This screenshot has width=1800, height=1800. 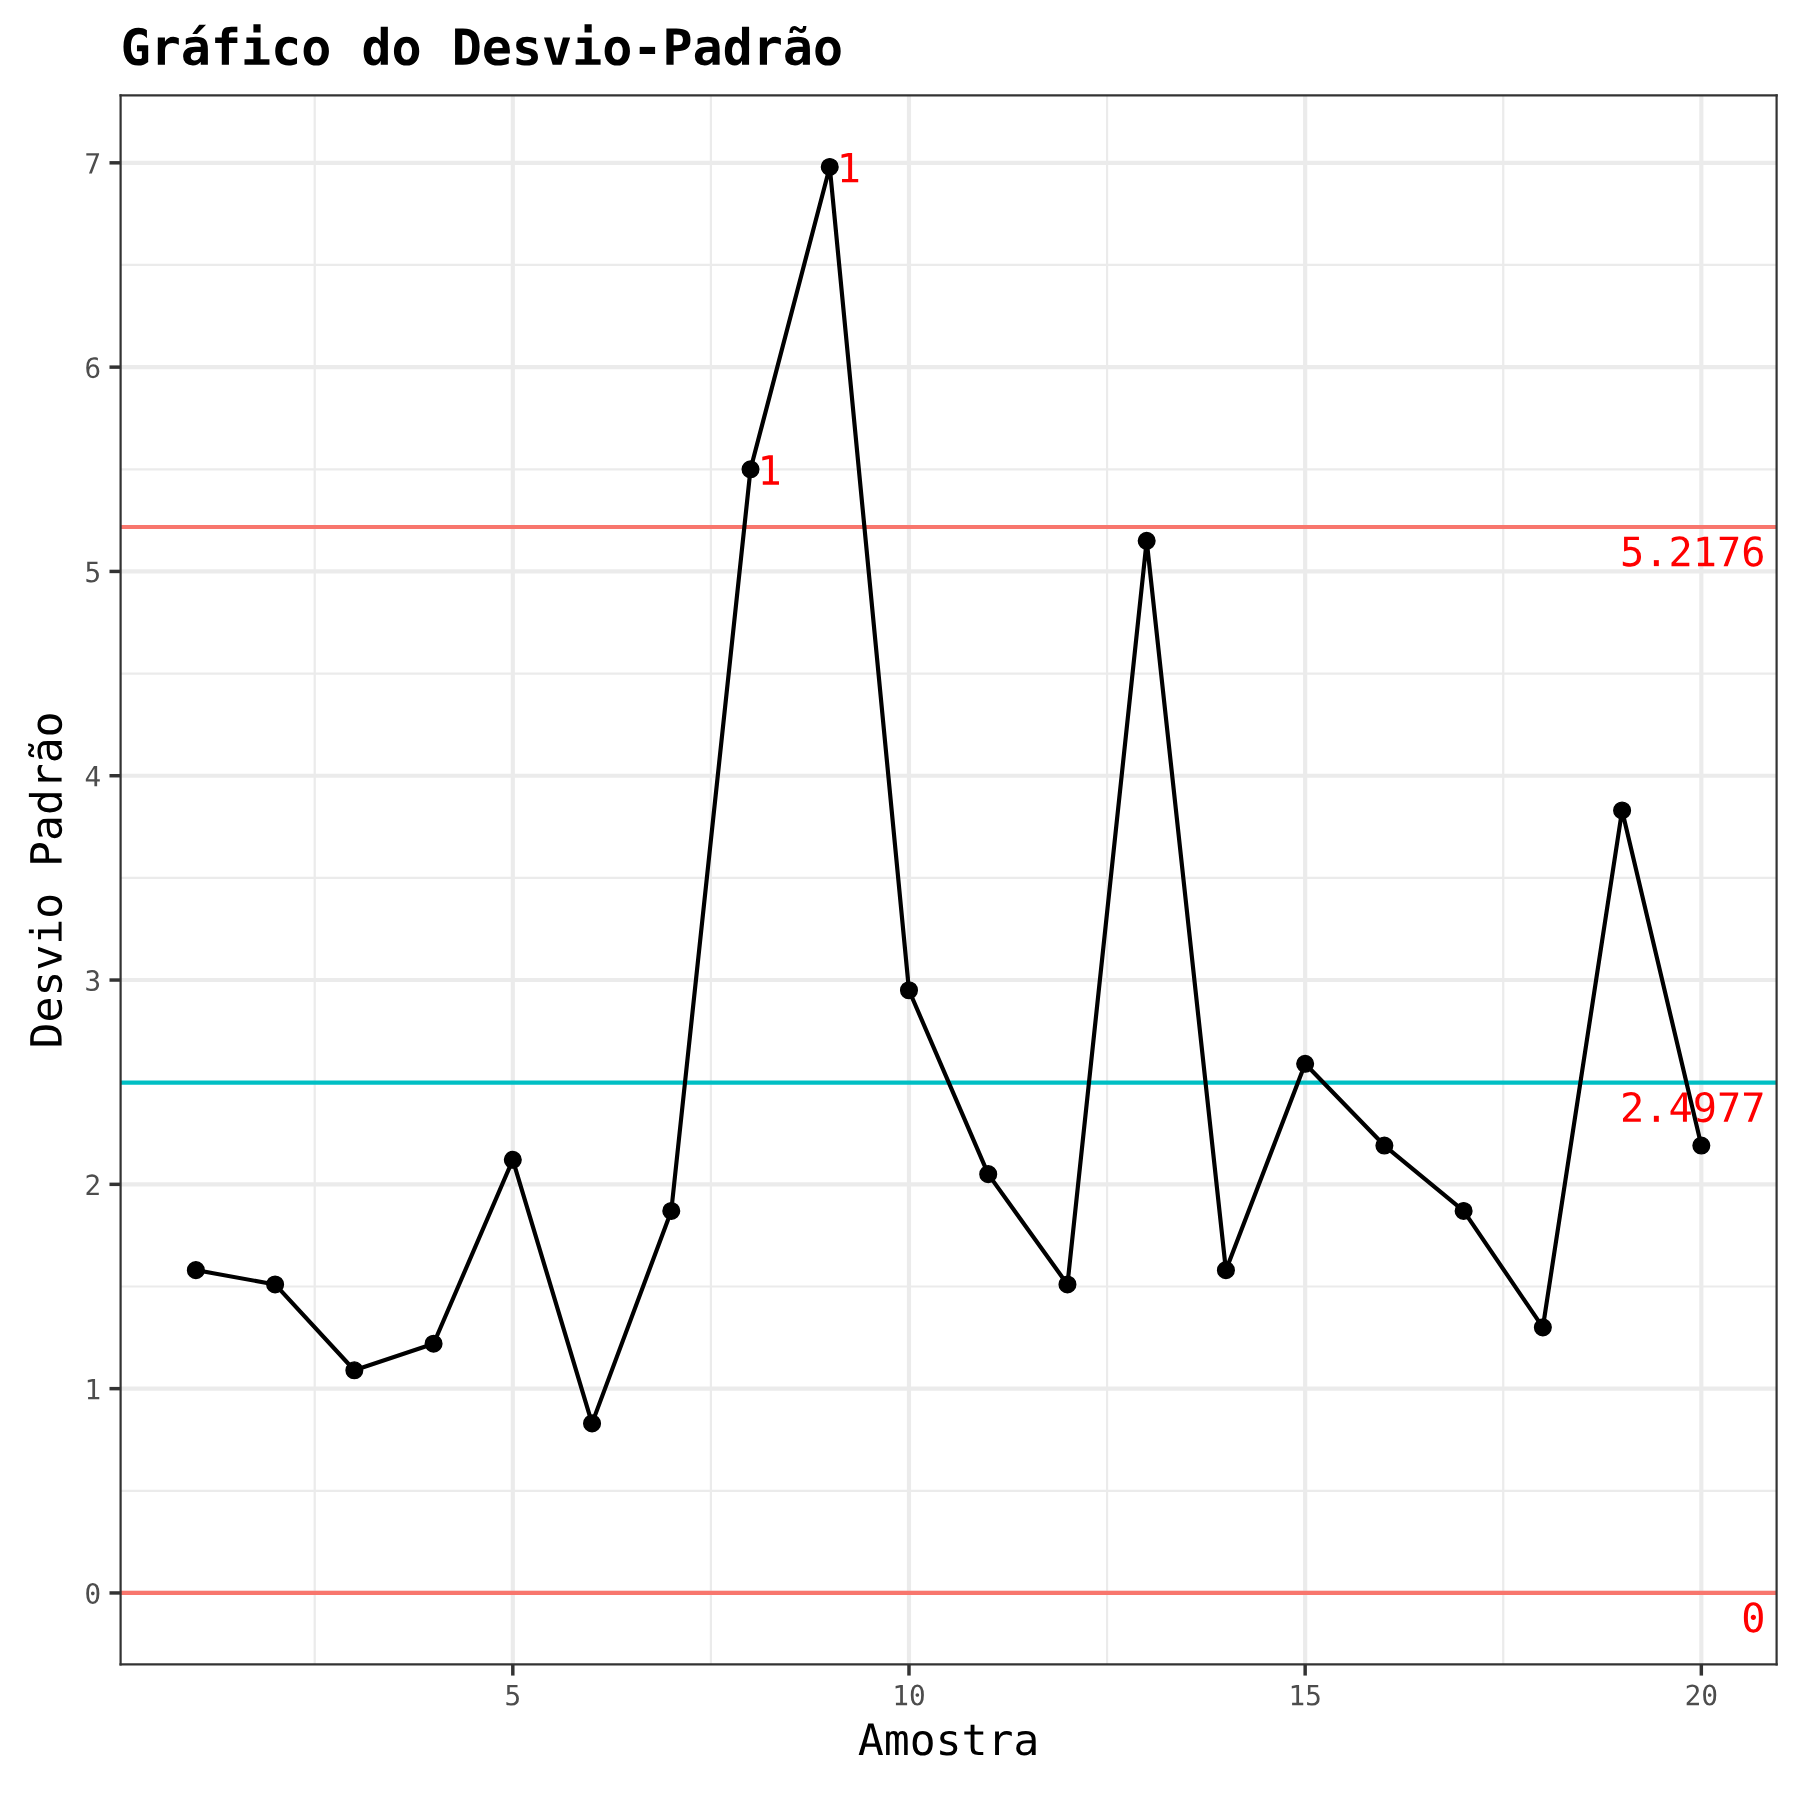 I want to click on ref-line-label: 0, so click(x=1753, y=1617).